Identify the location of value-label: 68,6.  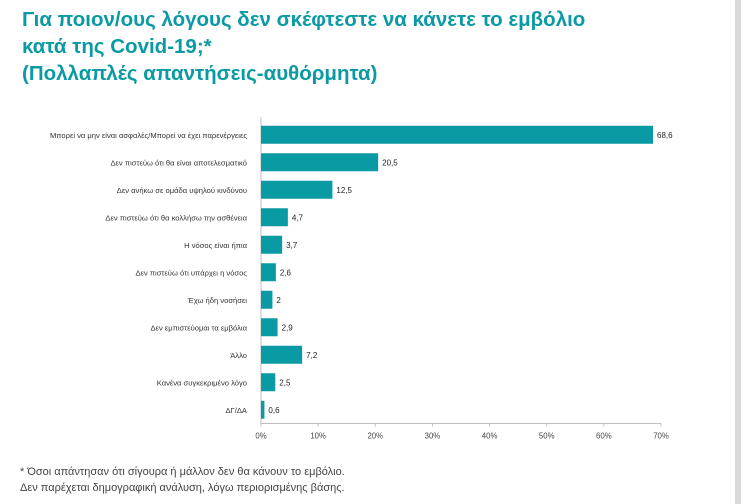
(665, 135).